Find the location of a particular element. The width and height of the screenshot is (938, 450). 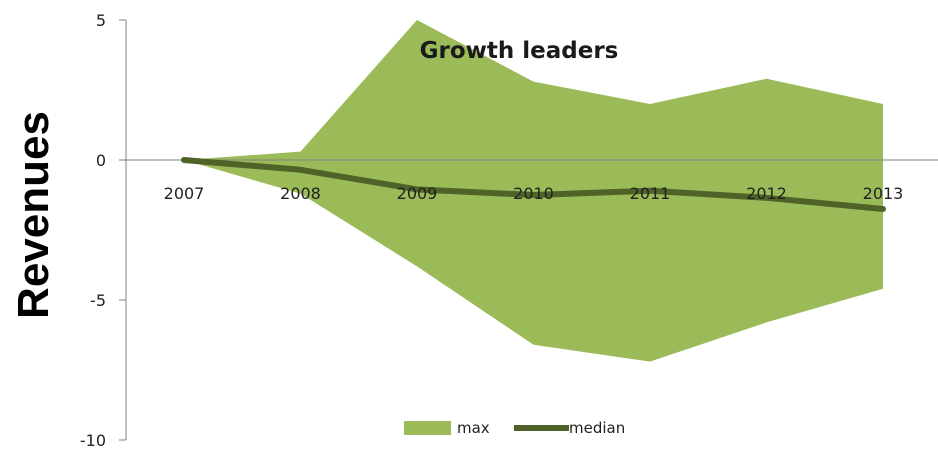

x-tick-label: 2007 is located at coordinates (184, 193).